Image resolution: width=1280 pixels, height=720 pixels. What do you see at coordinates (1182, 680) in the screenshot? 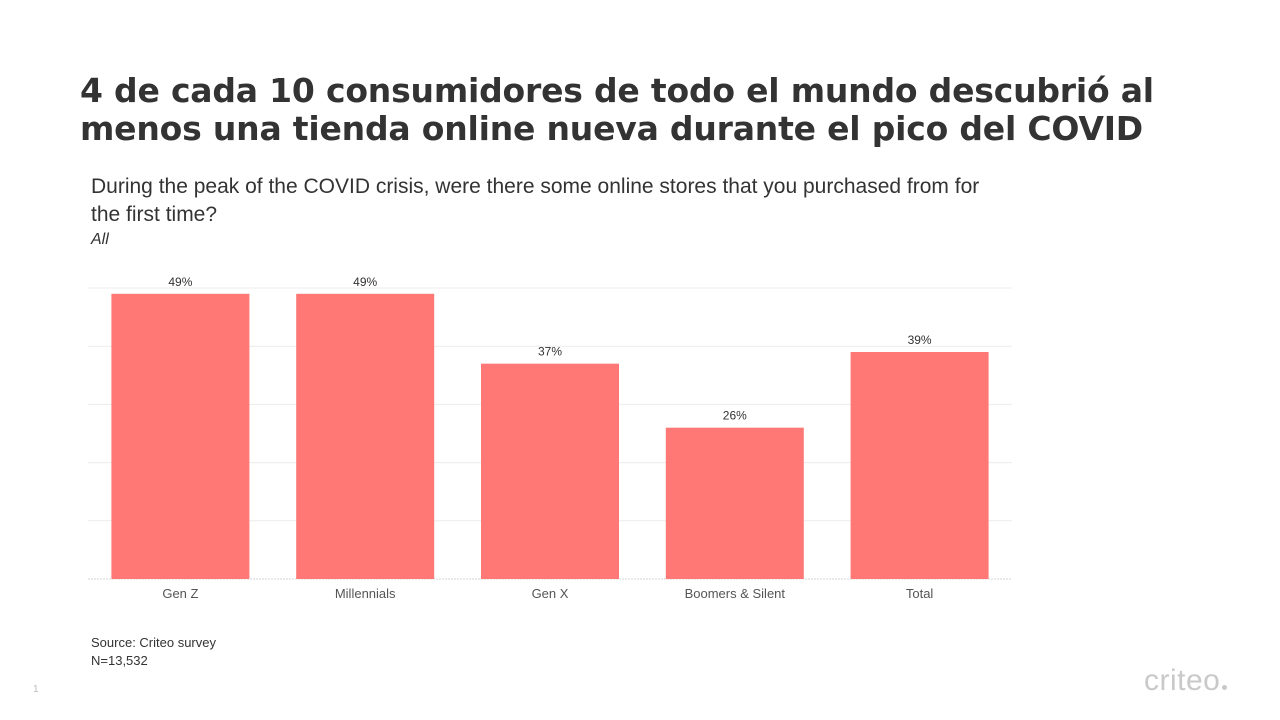
I see `logo-text: criteo` at bounding box center [1182, 680].